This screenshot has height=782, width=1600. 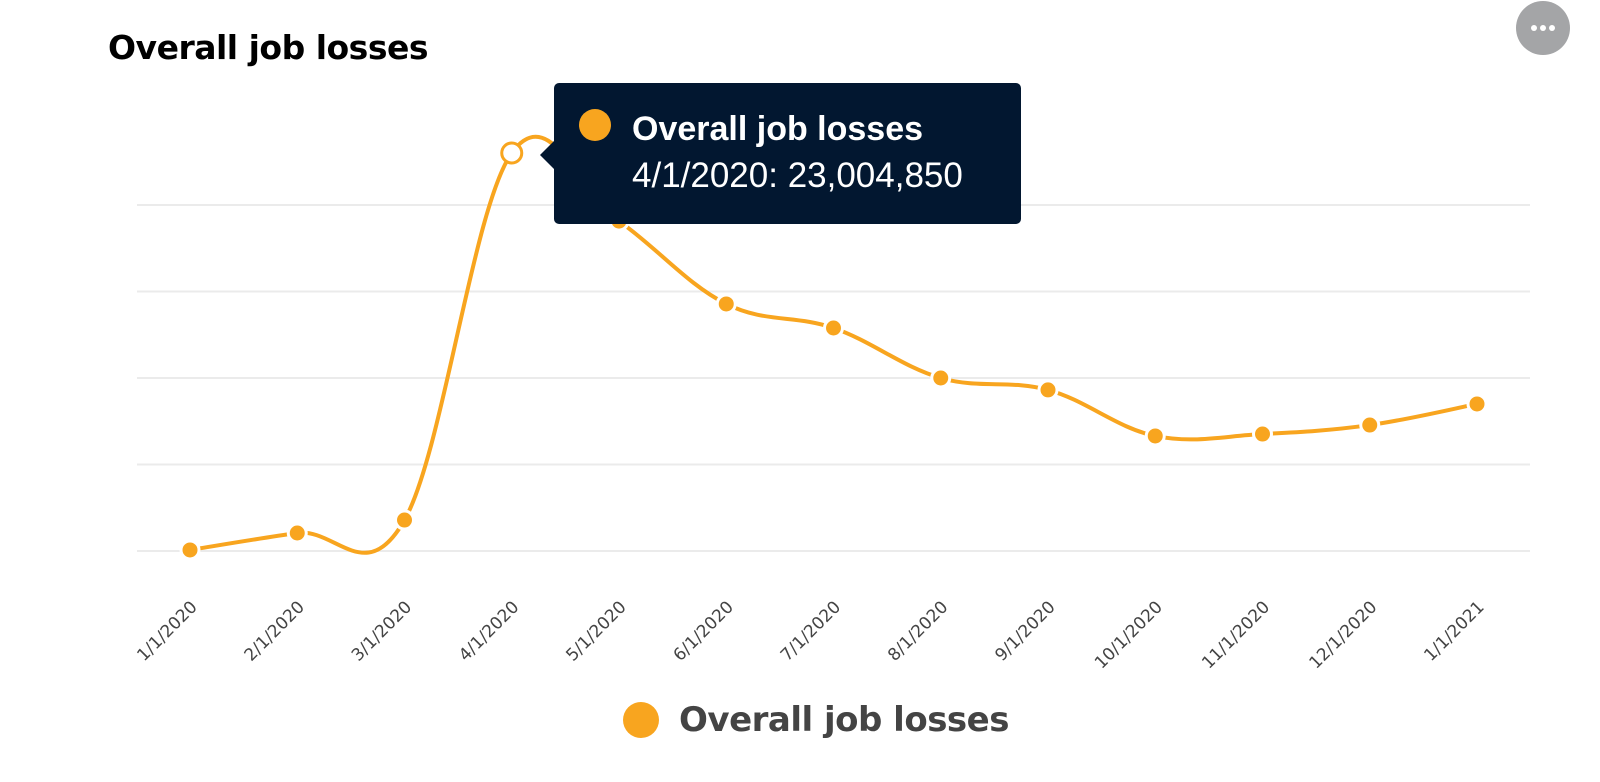 What do you see at coordinates (1344, 635) in the screenshot?
I see `x-axis-label: 12/1/2020` at bounding box center [1344, 635].